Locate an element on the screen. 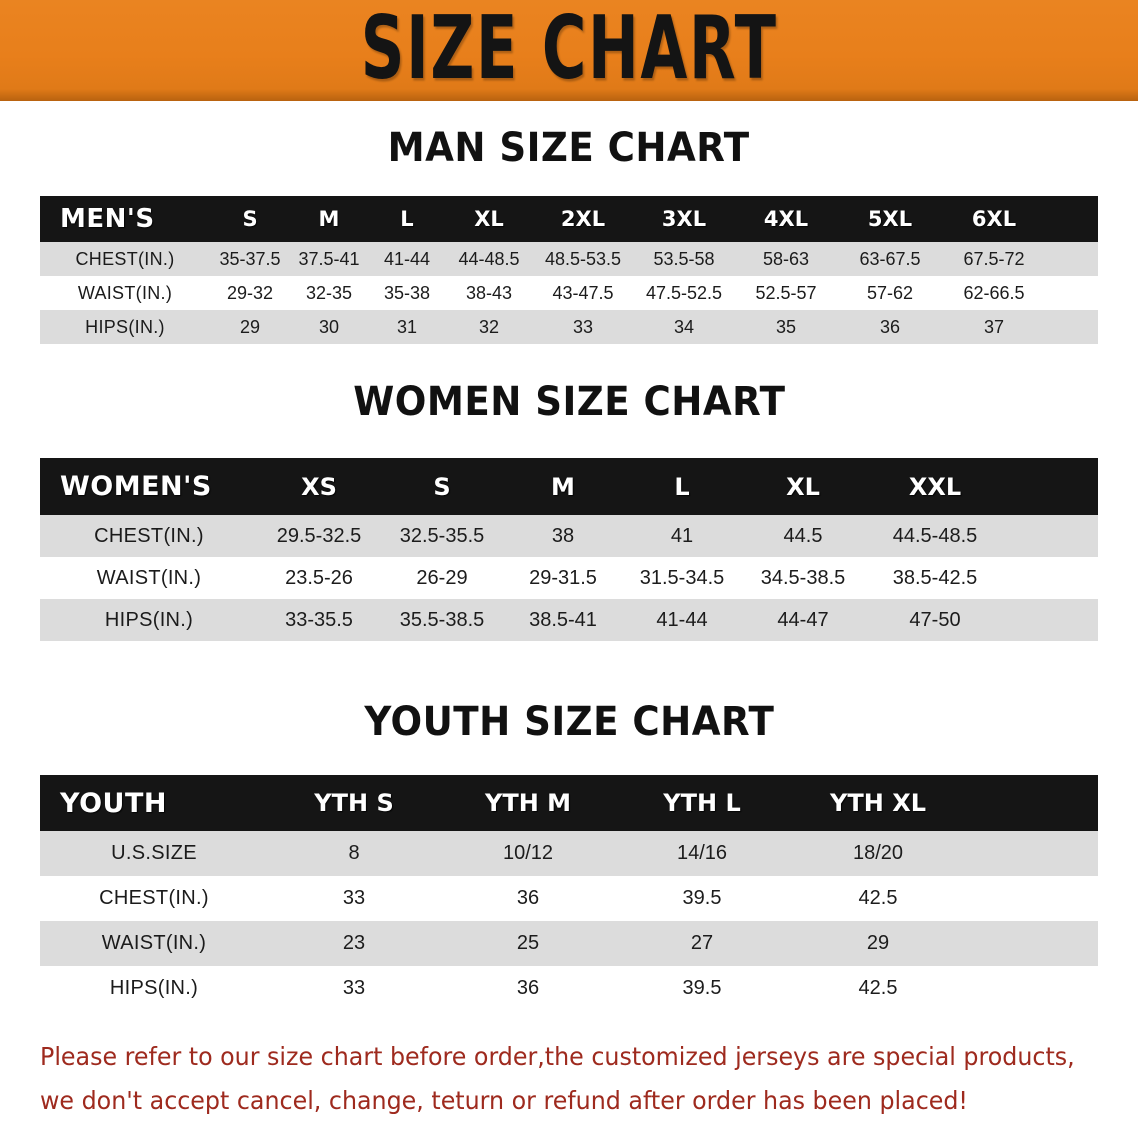  men-hips-2xl: 33 is located at coordinates (583, 326).